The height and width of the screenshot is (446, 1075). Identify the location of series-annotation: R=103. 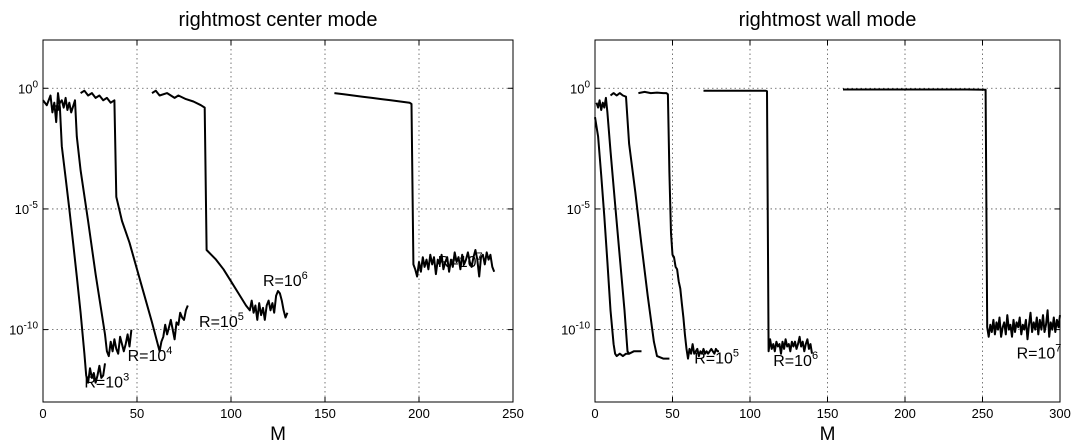
(106, 382).